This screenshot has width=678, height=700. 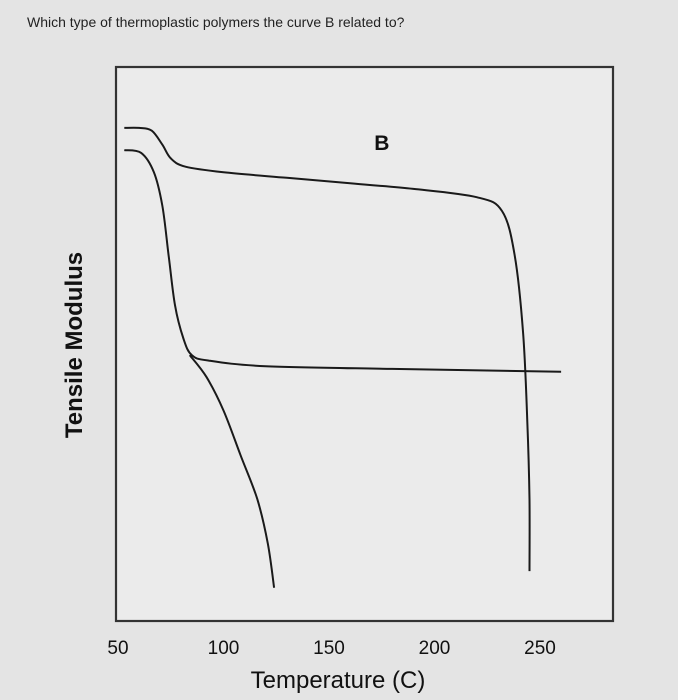 I want to click on x-tick-50: 50, so click(x=117, y=648).